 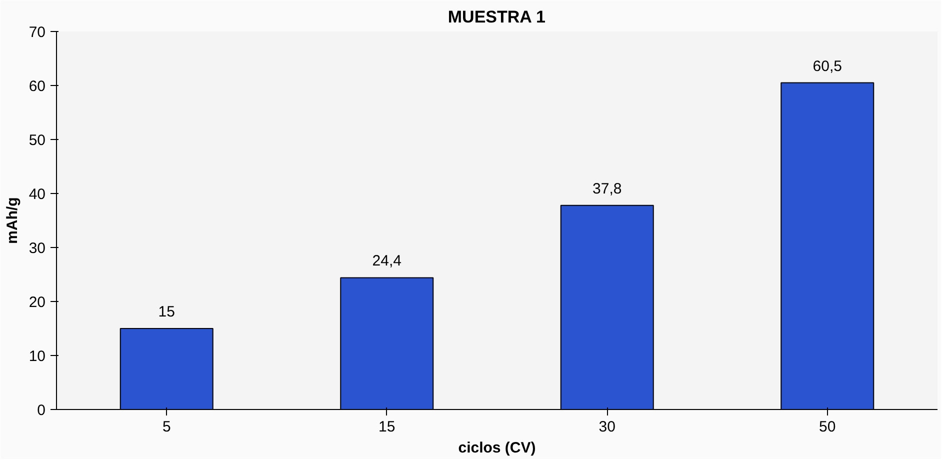 What do you see at coordinates (41, 410) in the screenshot?
I see `y-tick-label: 0` at bounding box center [41, 410].